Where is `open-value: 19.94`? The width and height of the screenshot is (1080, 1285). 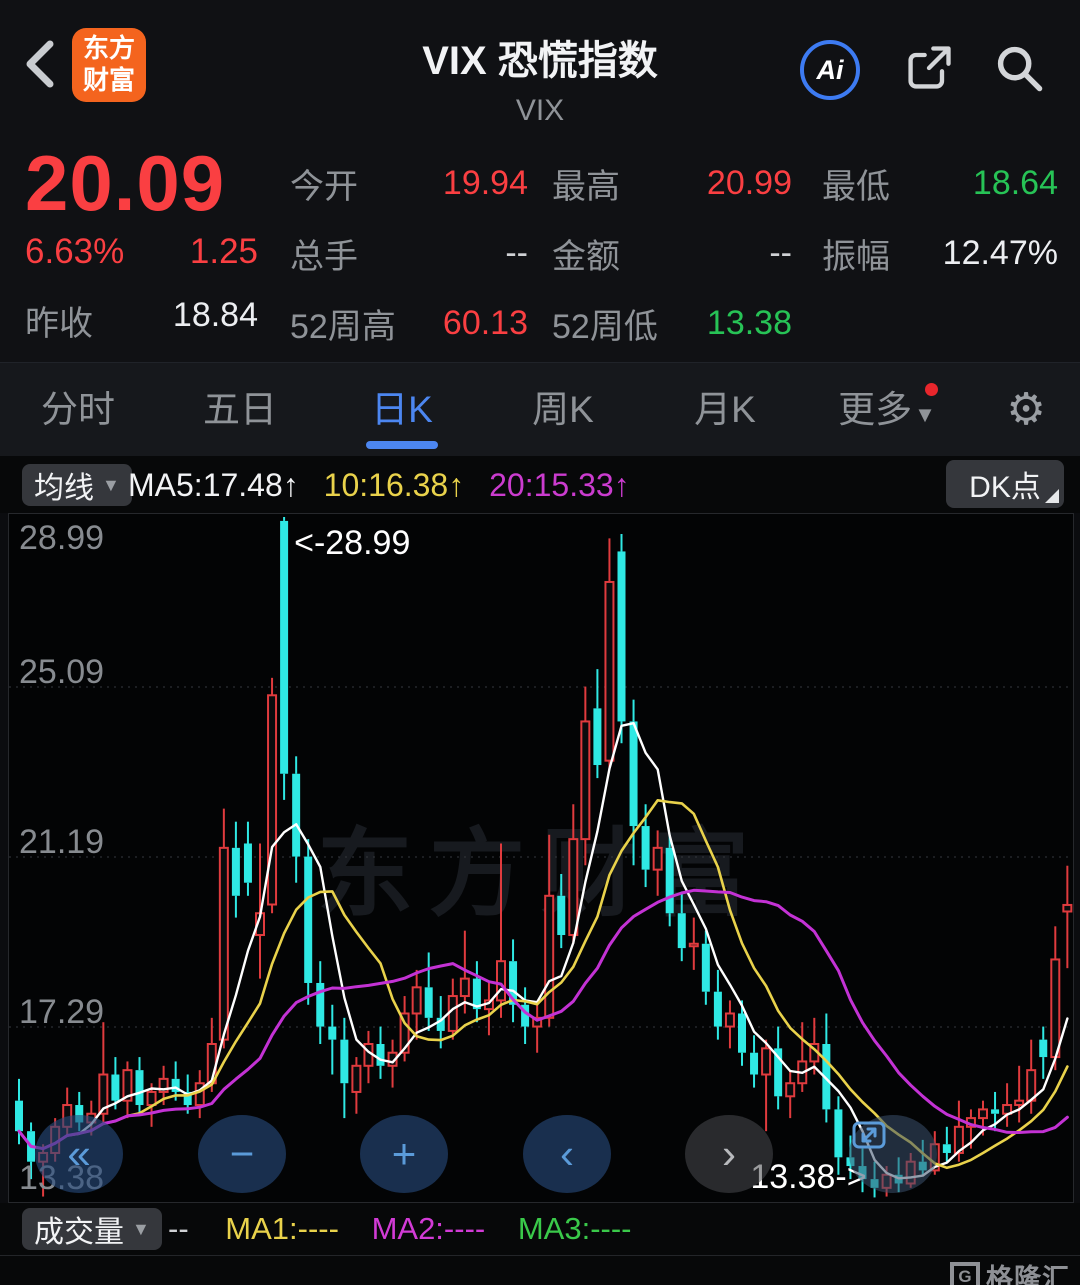
open-value: 19.94 is located at coordinates (485, 182).